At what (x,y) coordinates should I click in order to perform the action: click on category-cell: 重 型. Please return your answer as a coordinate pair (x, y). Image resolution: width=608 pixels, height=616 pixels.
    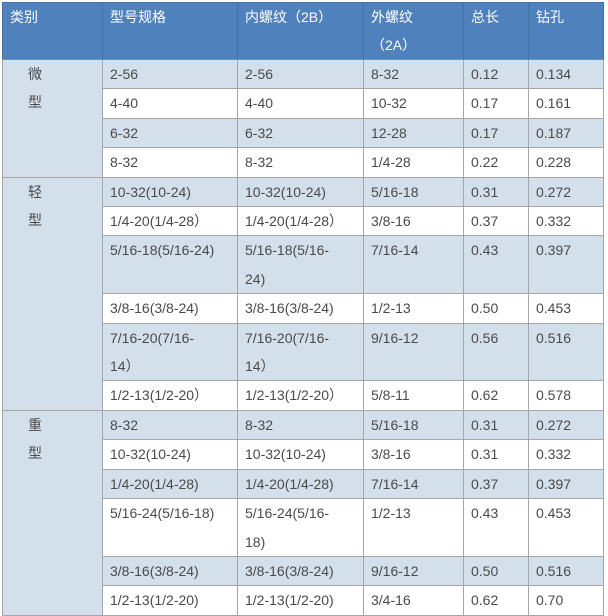
    Looking at the image, I should click on (52, 512).